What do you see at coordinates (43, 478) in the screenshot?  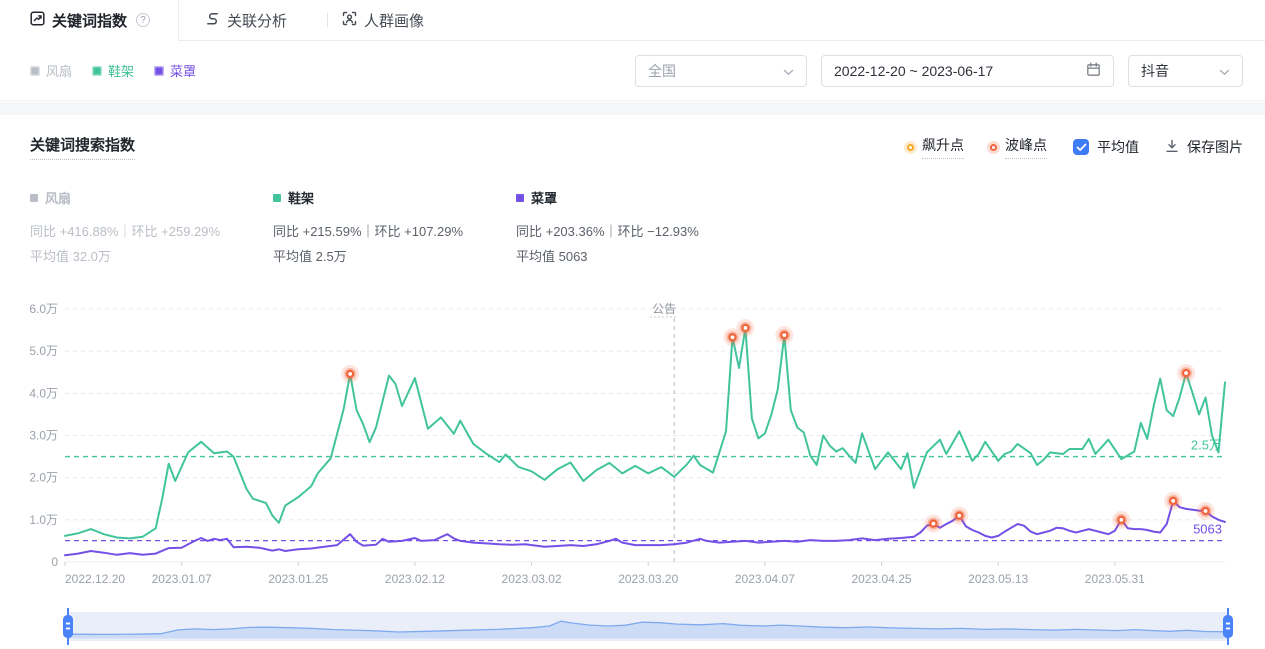 I see `y-axis-label: 2.0万` at bounding box center [43, 478].